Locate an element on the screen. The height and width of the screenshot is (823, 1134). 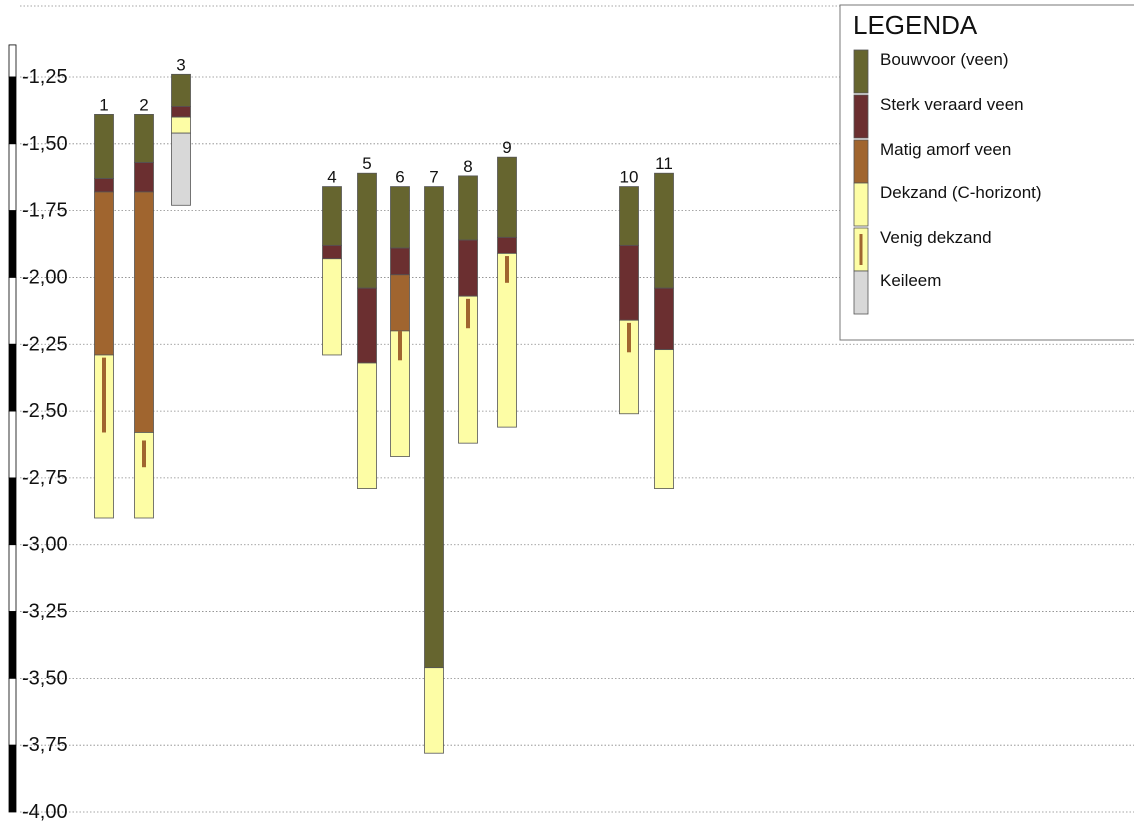
tick-label: -2,50 is located at coordinates (45, 411).